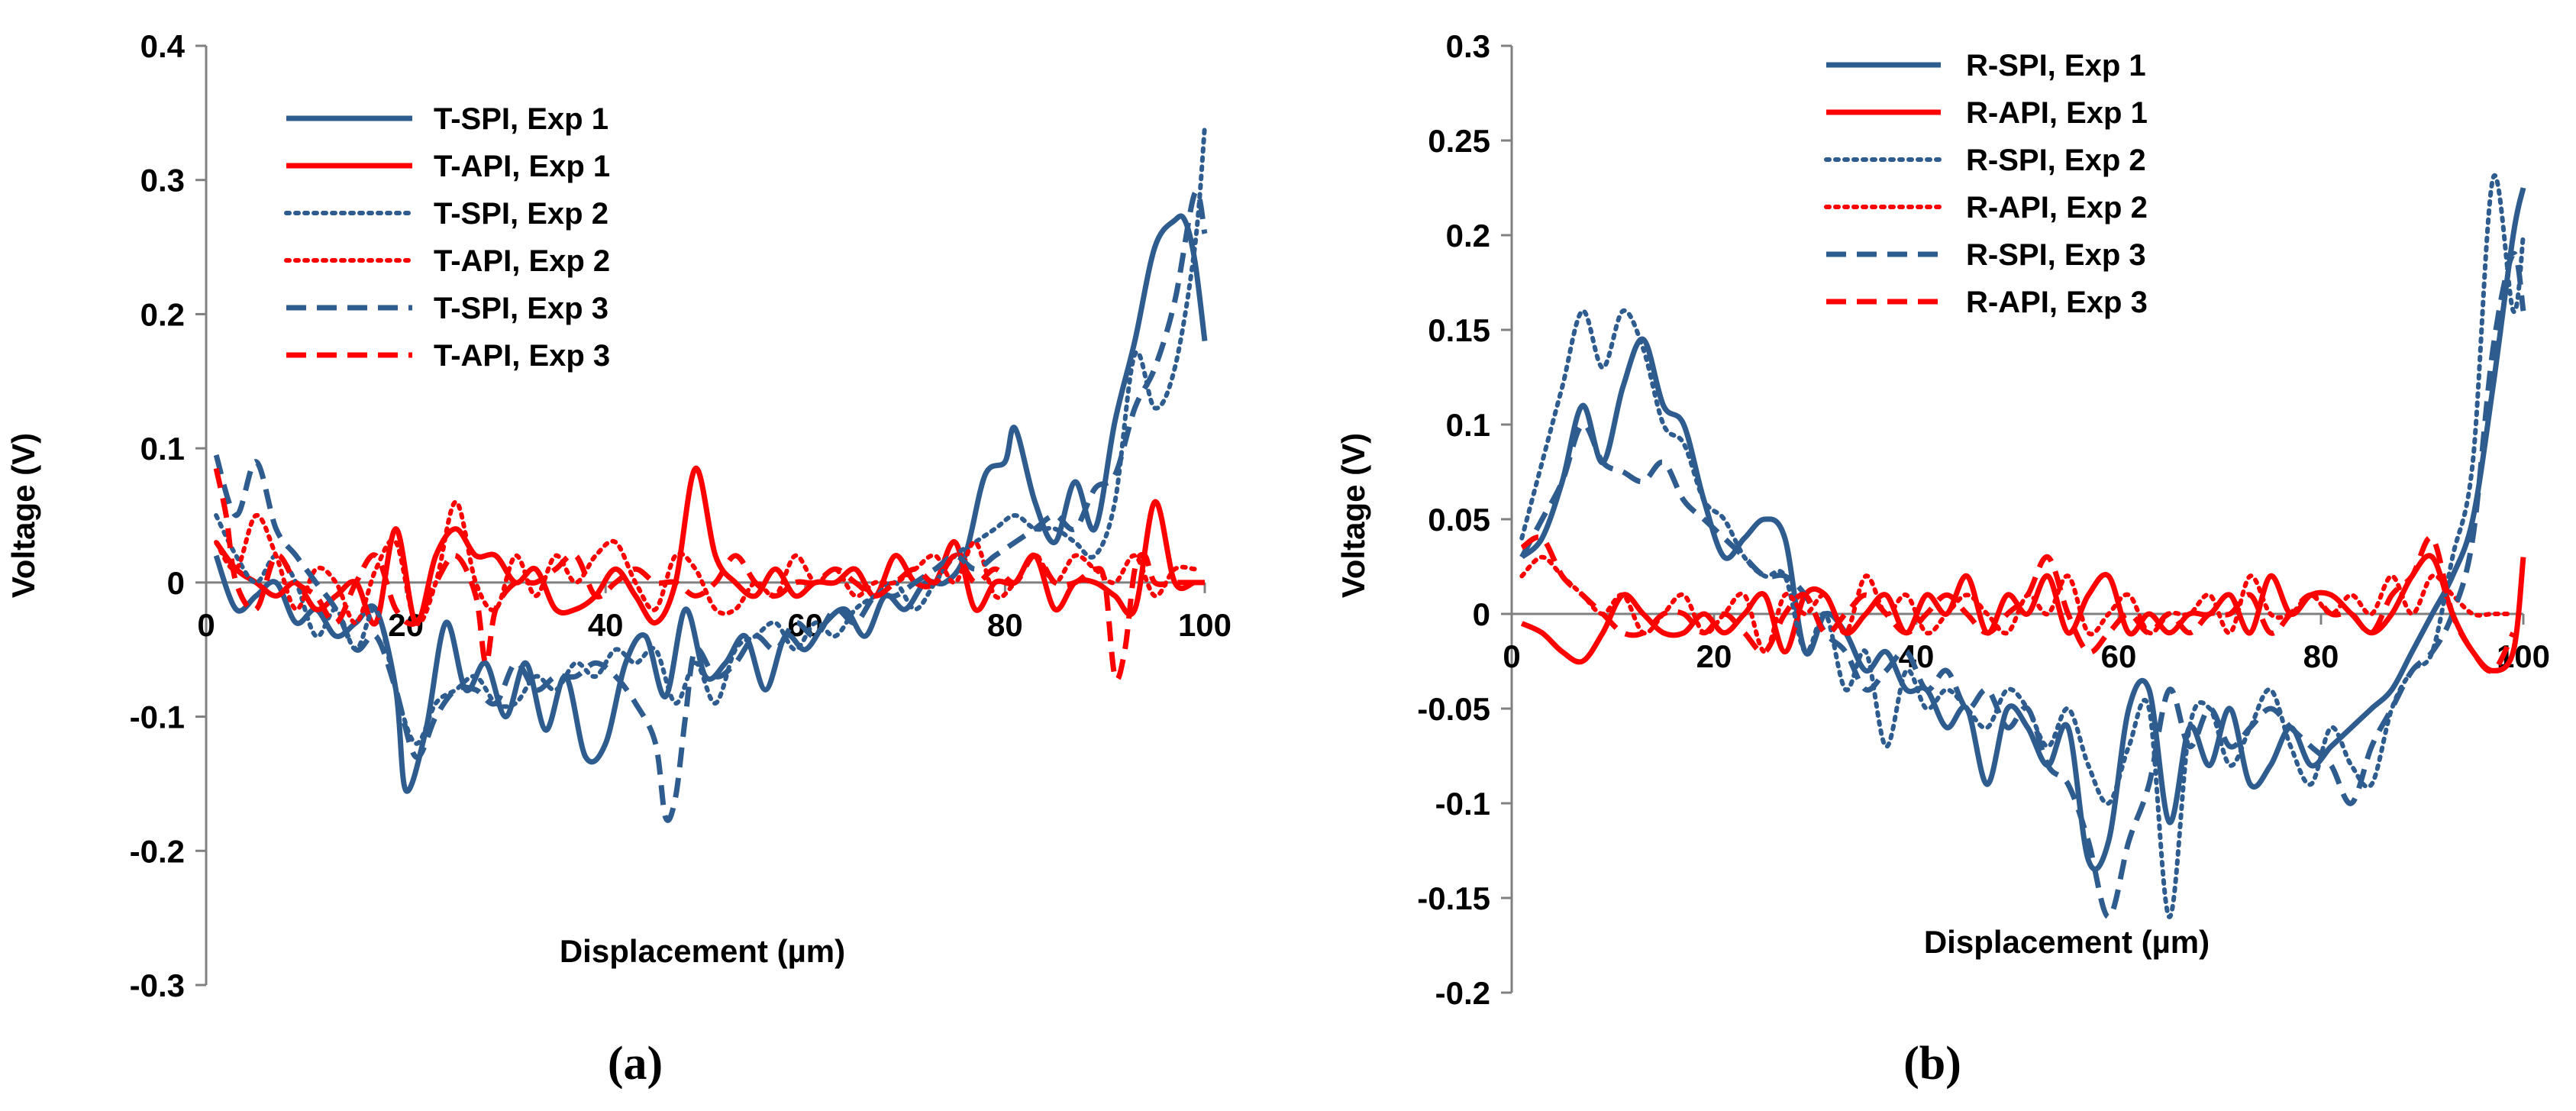 Image resolution: width=2576 pixels, height=1111 pixels. What do you see at coordinates (1468, 236) in the screenshot?
I see `chart-b-y-tick-label: 0.2` at bounding box center [1468, 236].